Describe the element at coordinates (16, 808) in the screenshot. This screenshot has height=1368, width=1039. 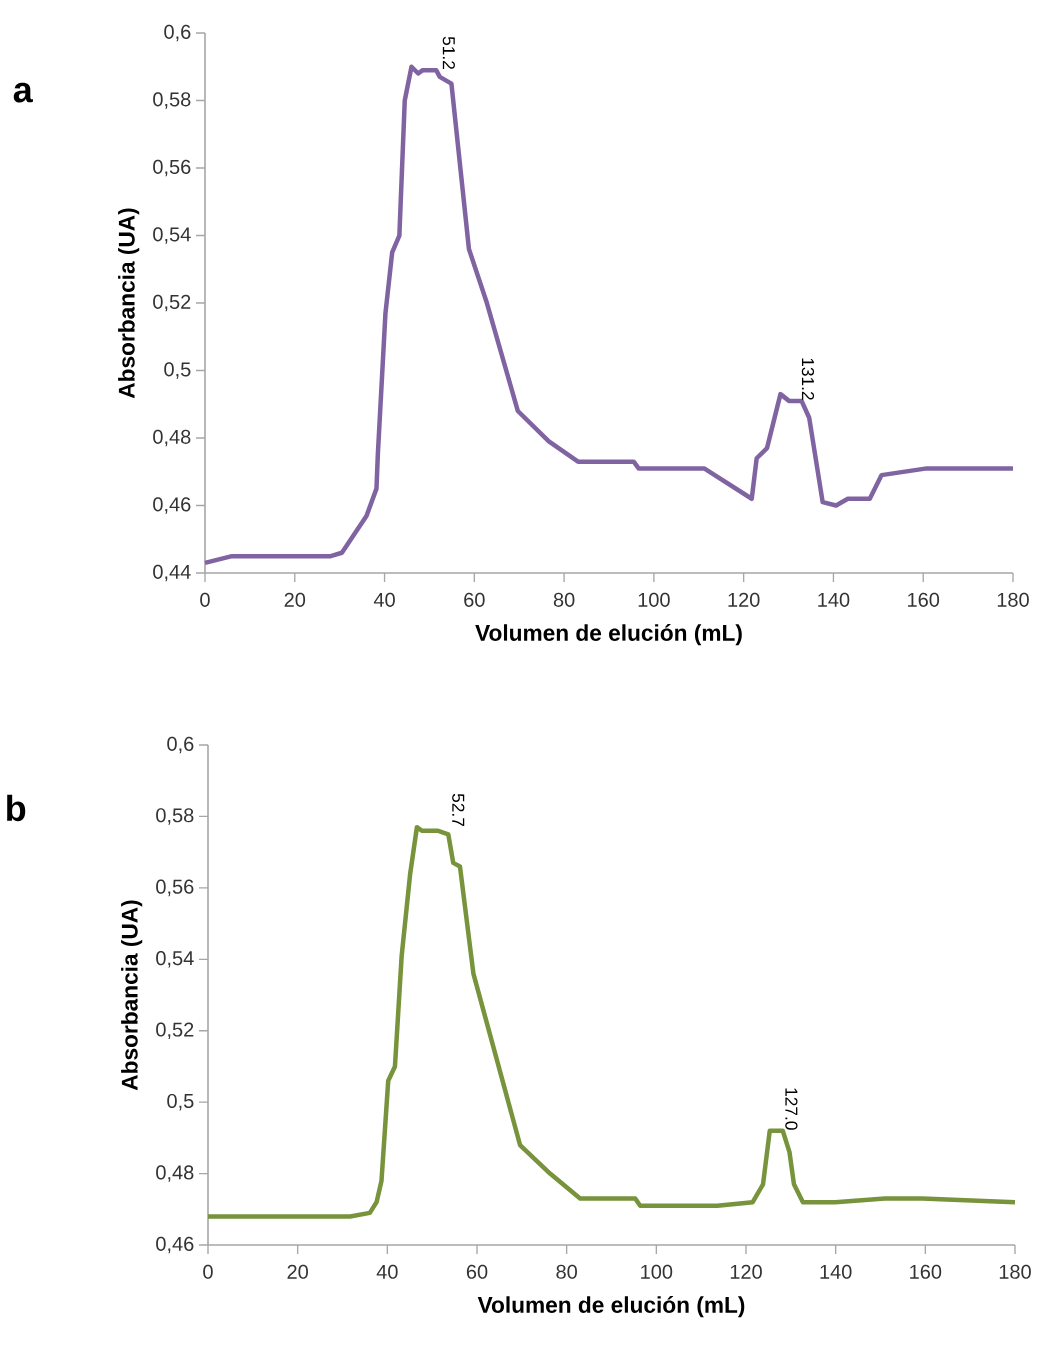
I see `text: b` at that location.